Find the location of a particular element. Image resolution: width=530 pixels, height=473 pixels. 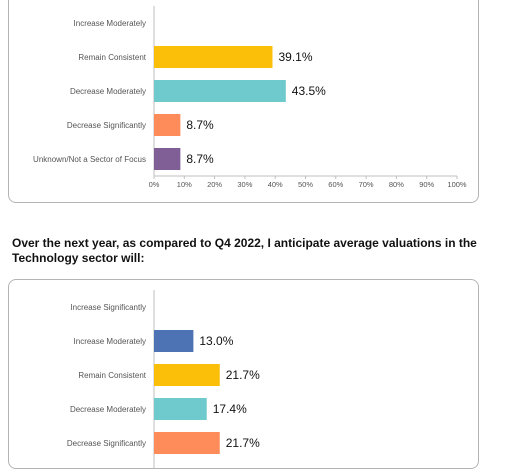

x-tick-label: 20% is located at coordinates (214, 184).